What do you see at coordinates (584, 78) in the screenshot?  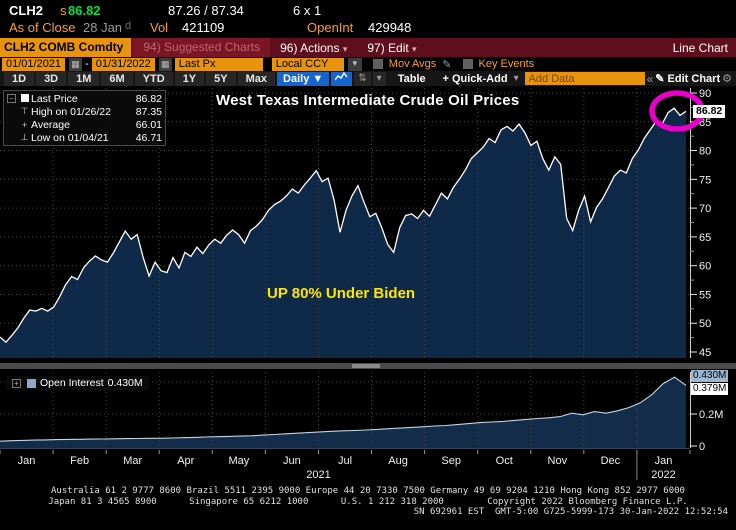 I see `add-data-input` at bounding box center [584, 78].